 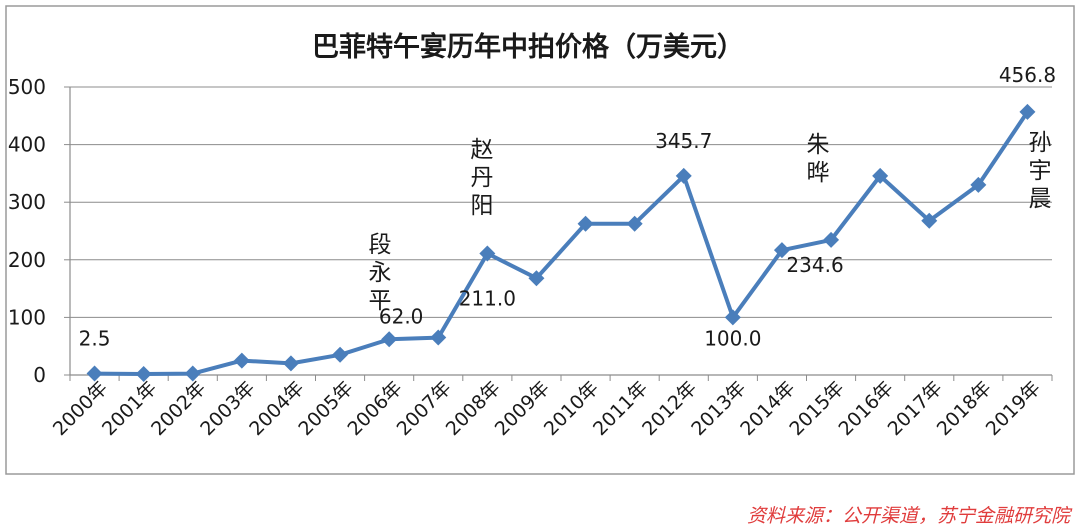 I want to click on data-label: 100.0, so click(x=732, y=338).